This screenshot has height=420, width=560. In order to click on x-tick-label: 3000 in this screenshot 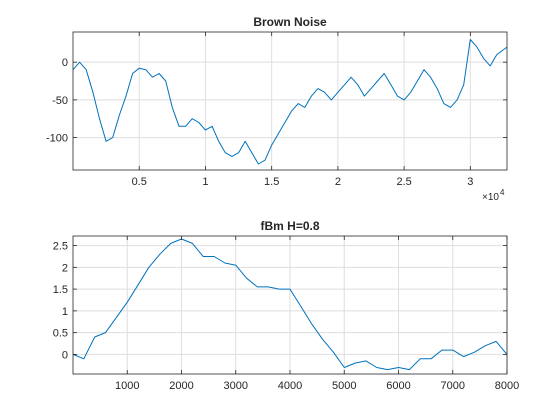, I will do `click(236, 386)`.